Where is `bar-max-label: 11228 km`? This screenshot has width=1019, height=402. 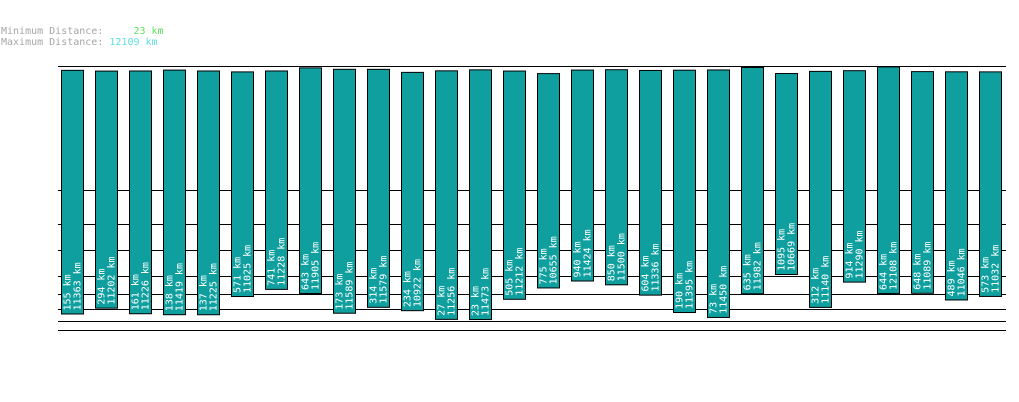 bar-max-label: 11228 km is located at coordinates (282, 262).